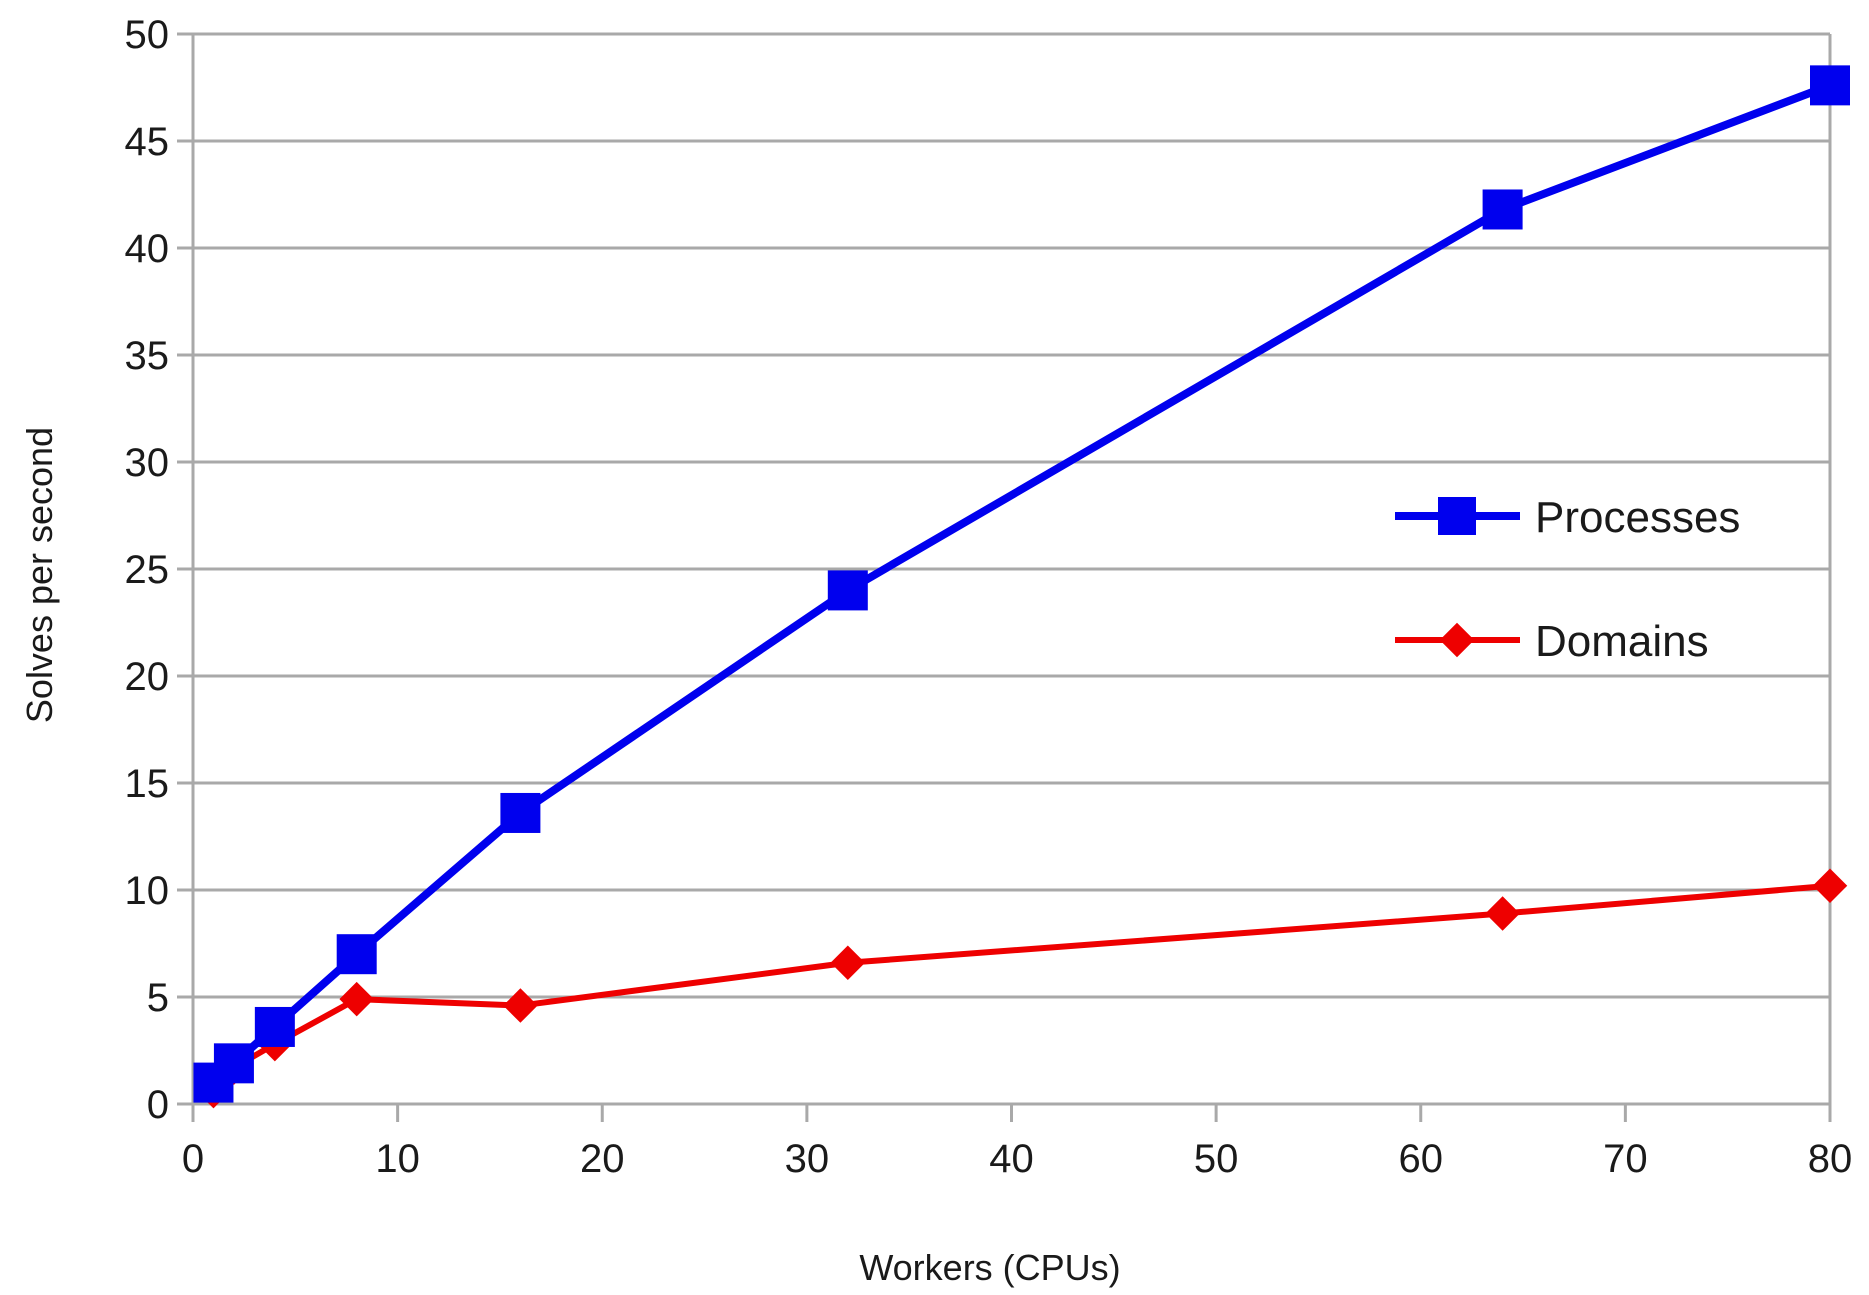  Describe the element at coordinates (147, 249) in the screenshot. I see `y-tick-label: 40` at that location.